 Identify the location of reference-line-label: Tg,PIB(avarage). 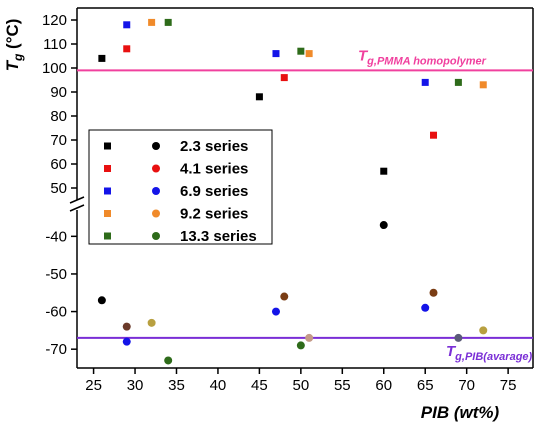
(489, 353).